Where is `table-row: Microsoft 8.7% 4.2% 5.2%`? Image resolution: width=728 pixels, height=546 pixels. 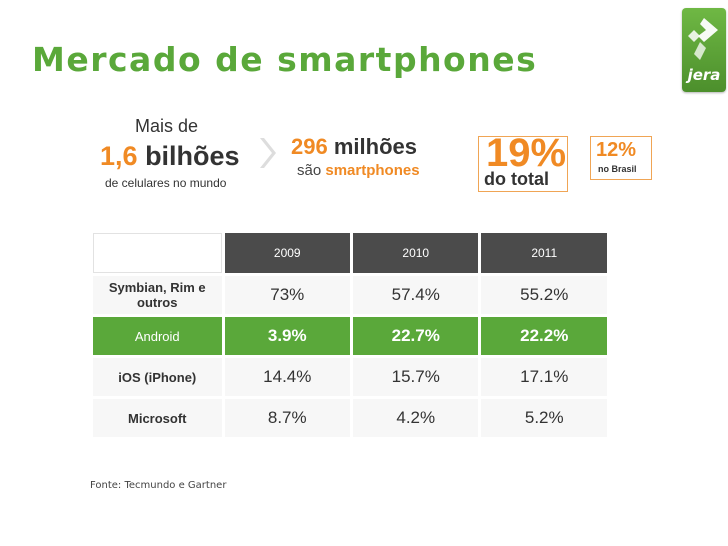
table-row: Microsoft 8.7% 4.2% 5.2% is located at coordinates (350, 418).